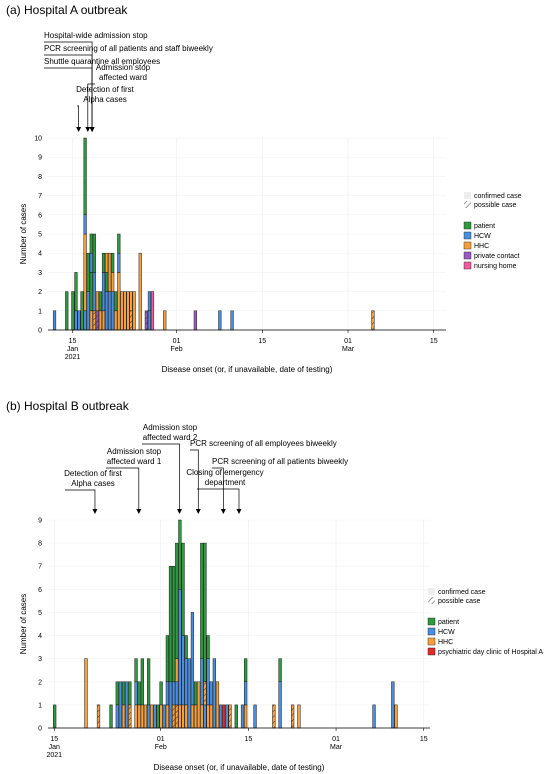 The image size is (550, 774). Describe the element at coordinates (225, 482) in the screenshot. I see `annotation-text: department` at that location.